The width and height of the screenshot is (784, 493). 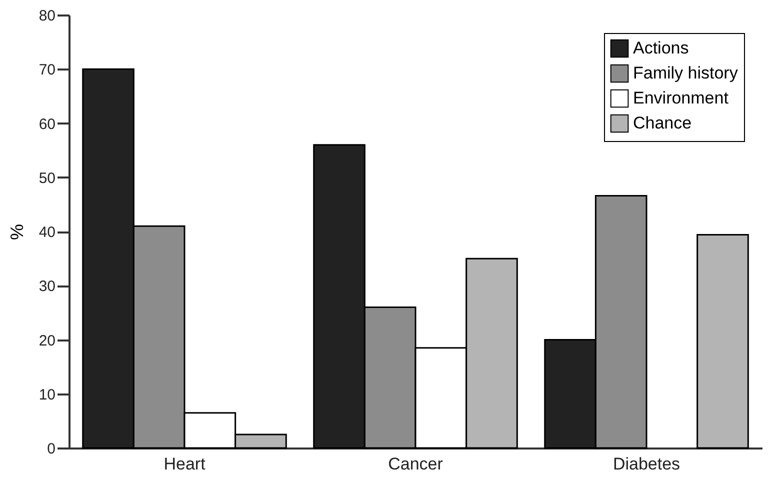 What do you see at coordinates (646, 464) in the screenshot?
I see `x-tick-label: Diabetes` at bounding box center [646, 464].